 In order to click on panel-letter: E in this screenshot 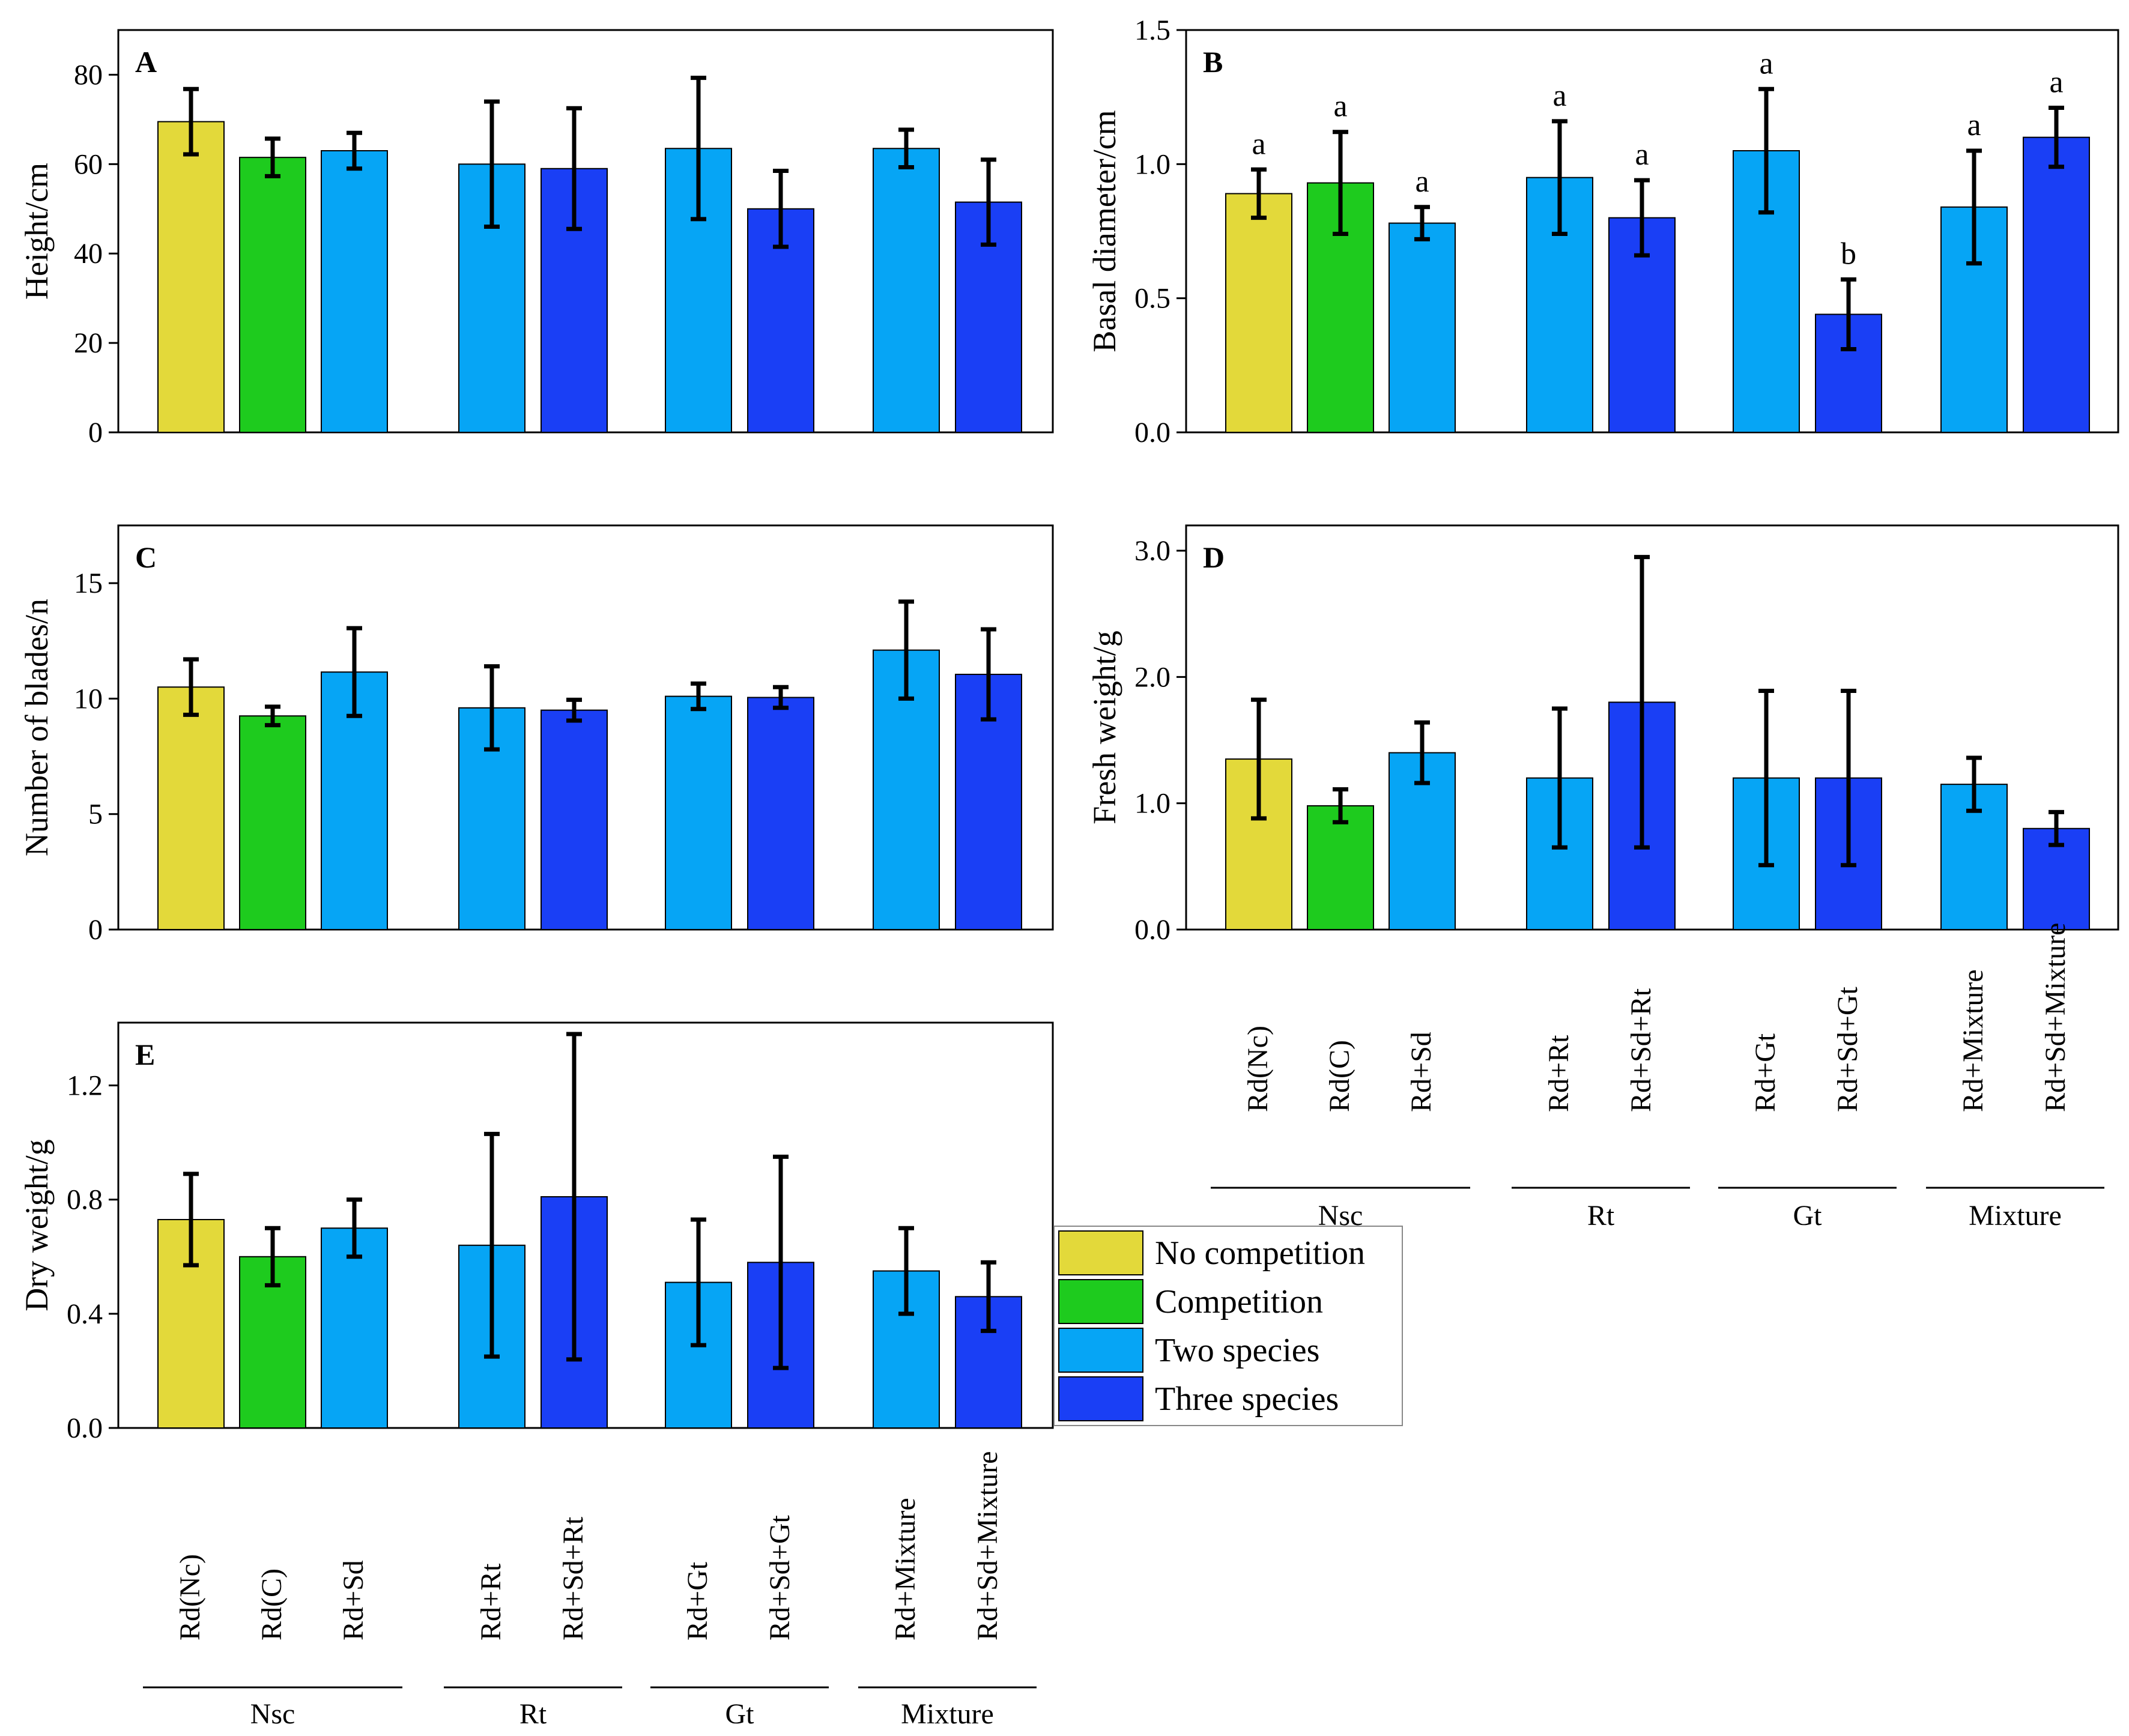, I will do `click(145, 1054)`.